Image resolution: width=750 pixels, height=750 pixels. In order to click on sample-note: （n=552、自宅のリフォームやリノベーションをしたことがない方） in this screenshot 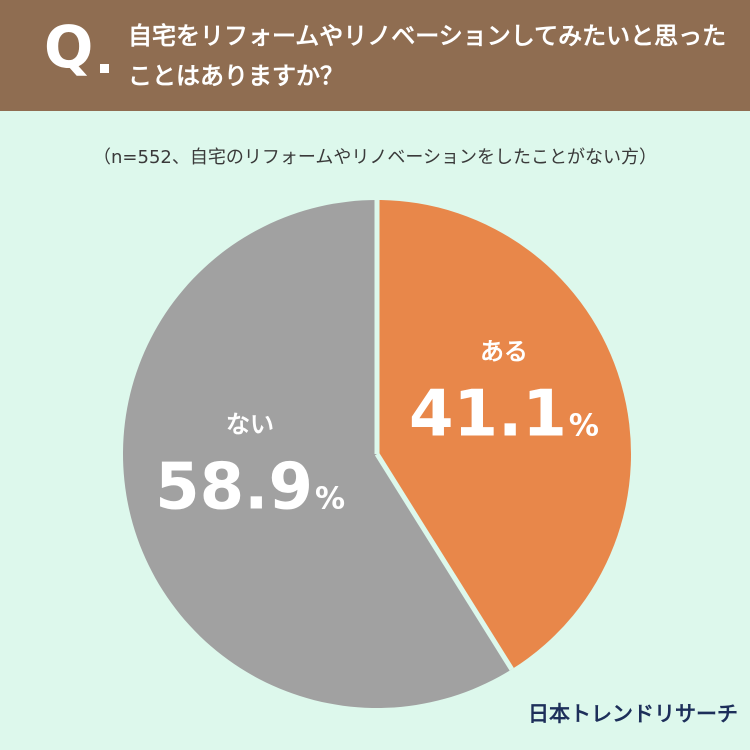, I will do `click(375, 157)`.